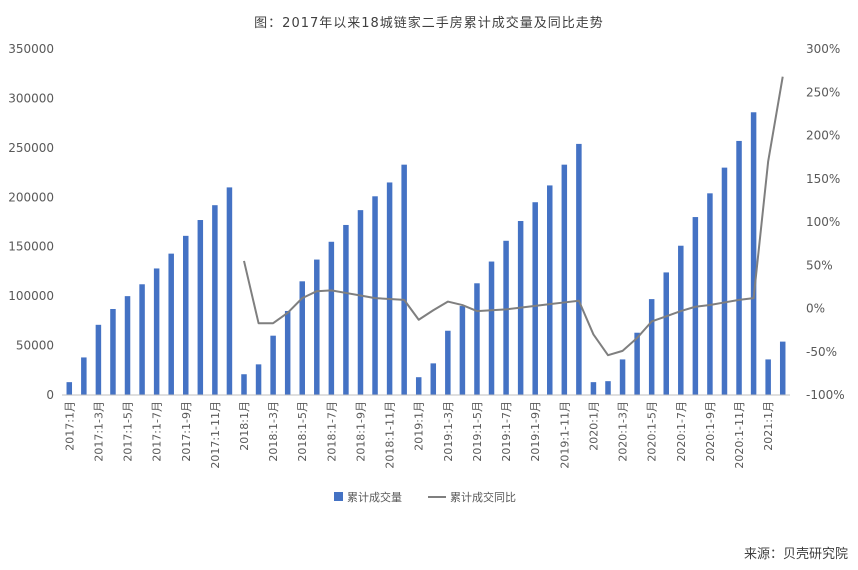 Image resolution: width=858 pixels, height=570 pixels. Describe the element at coordinates (593, 426) in the screenshot. I see `x-tick-label: 2020:1月` at that location.